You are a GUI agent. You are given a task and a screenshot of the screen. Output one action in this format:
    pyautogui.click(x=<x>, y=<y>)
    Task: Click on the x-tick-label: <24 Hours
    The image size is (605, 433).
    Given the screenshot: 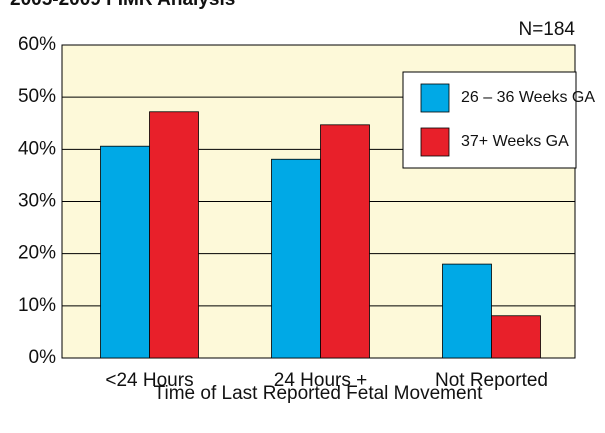 What is the action you would take?
    pyautogui.click(x=149, y=380)
    